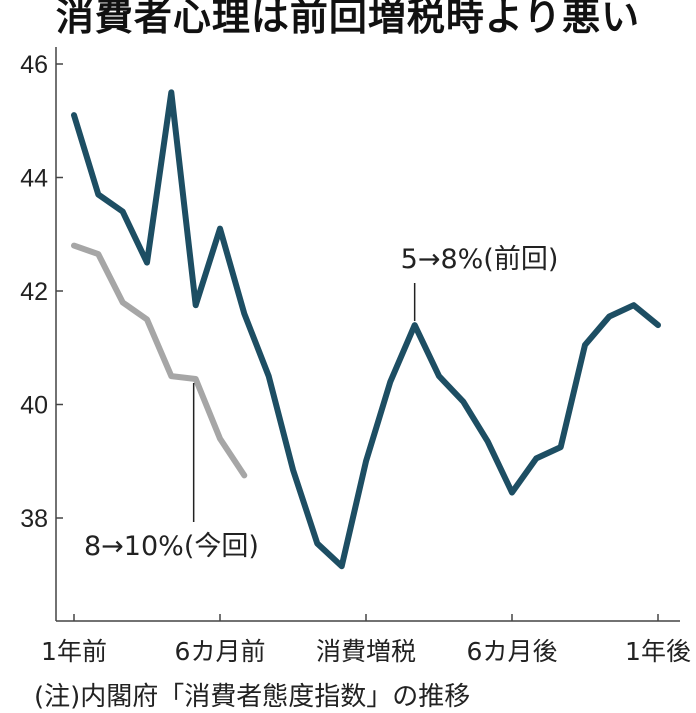 This screenshot has height=713, width=696. I want to click on annotation-label-current: 8→10%(今回), so click(171, 546).